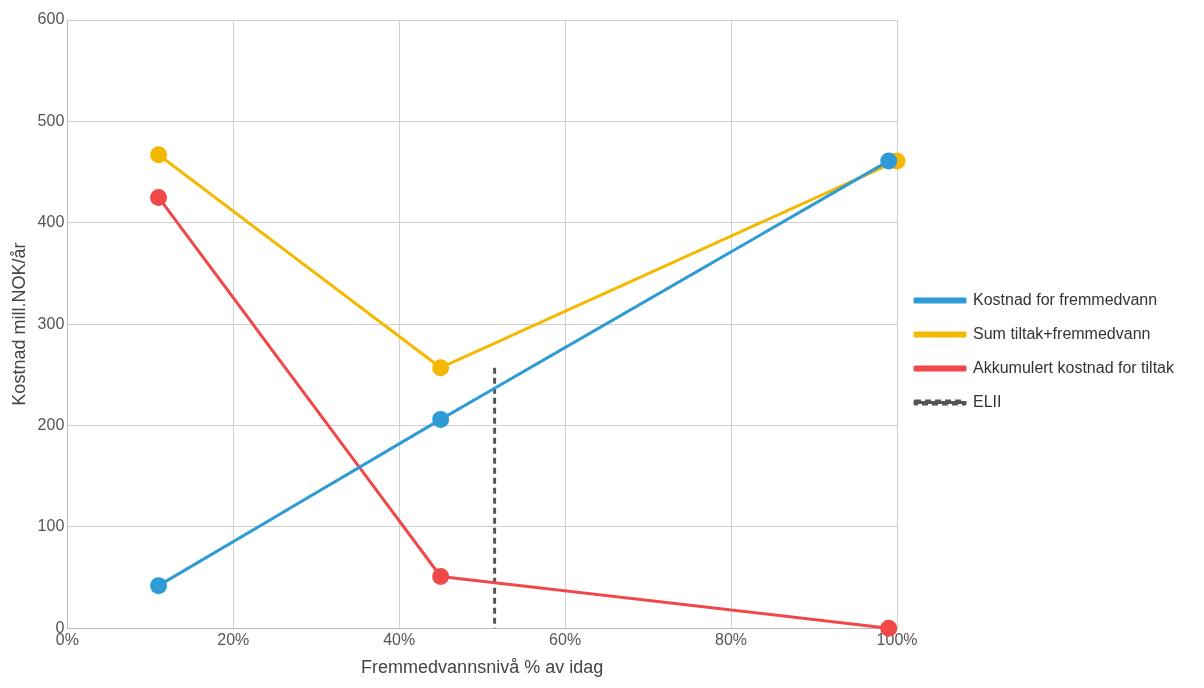 The height and width of the screenshot is (688, 1204). What do you see at coordinates (482, 667) in the screenshot?
I see `x-axis-title: Fremmedvannsnivå % av idag` at bounding box center [482, 667].